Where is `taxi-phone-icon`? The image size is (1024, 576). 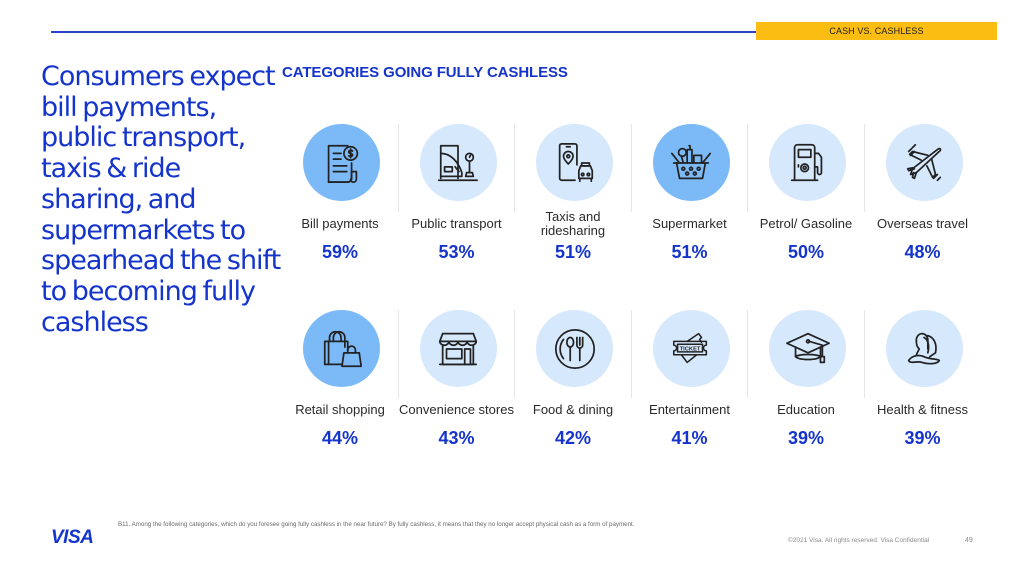
taxi-phone-icon is located at coordinates (575, 162).